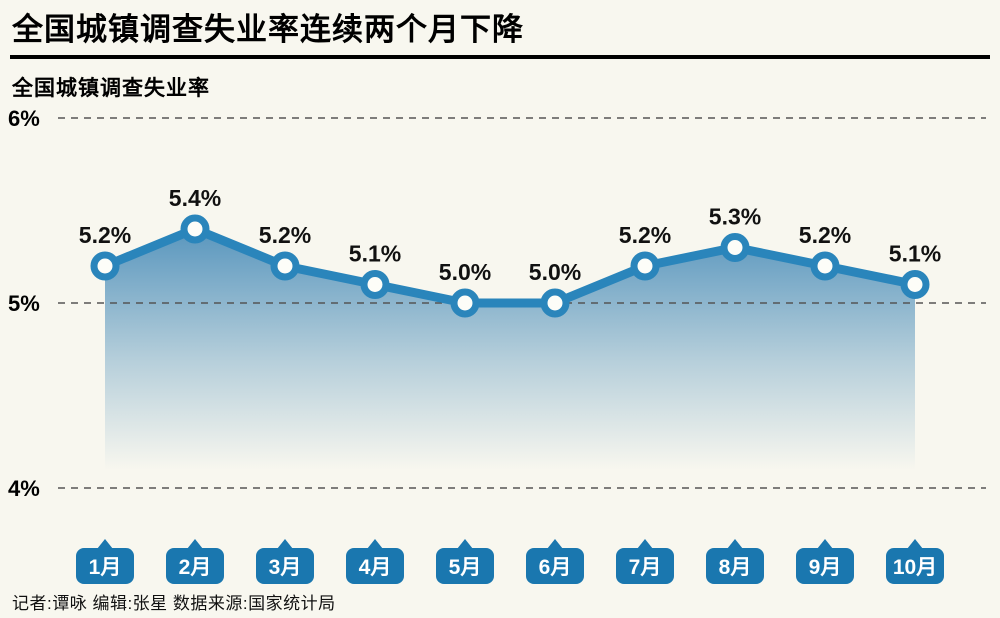 The width and height of the screenshot is (1000, 618). I want to click on month-tag-label: 3月, so click(285, 567).